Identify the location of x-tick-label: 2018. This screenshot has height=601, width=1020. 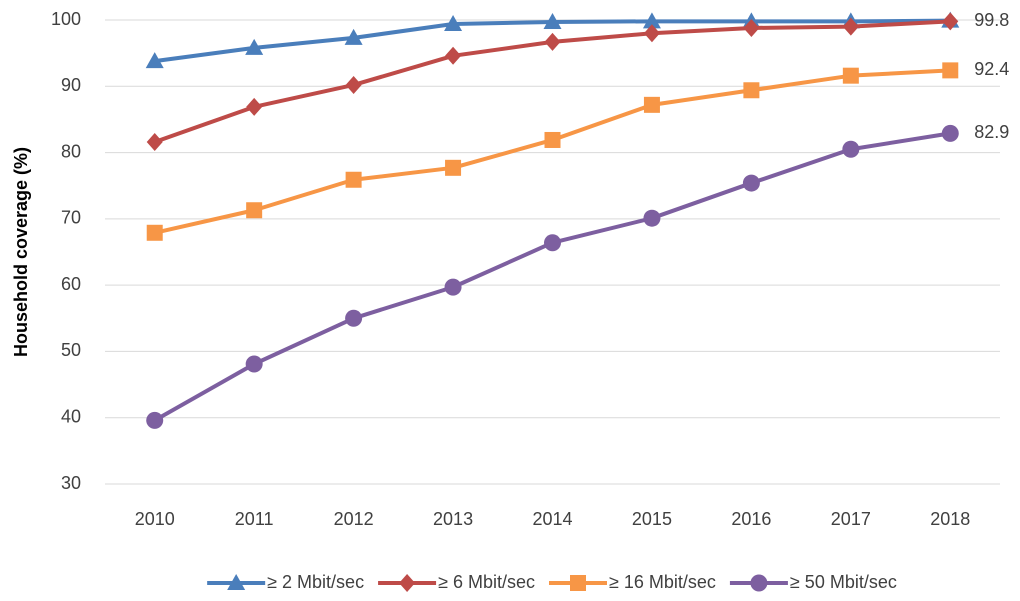
(950, 519).